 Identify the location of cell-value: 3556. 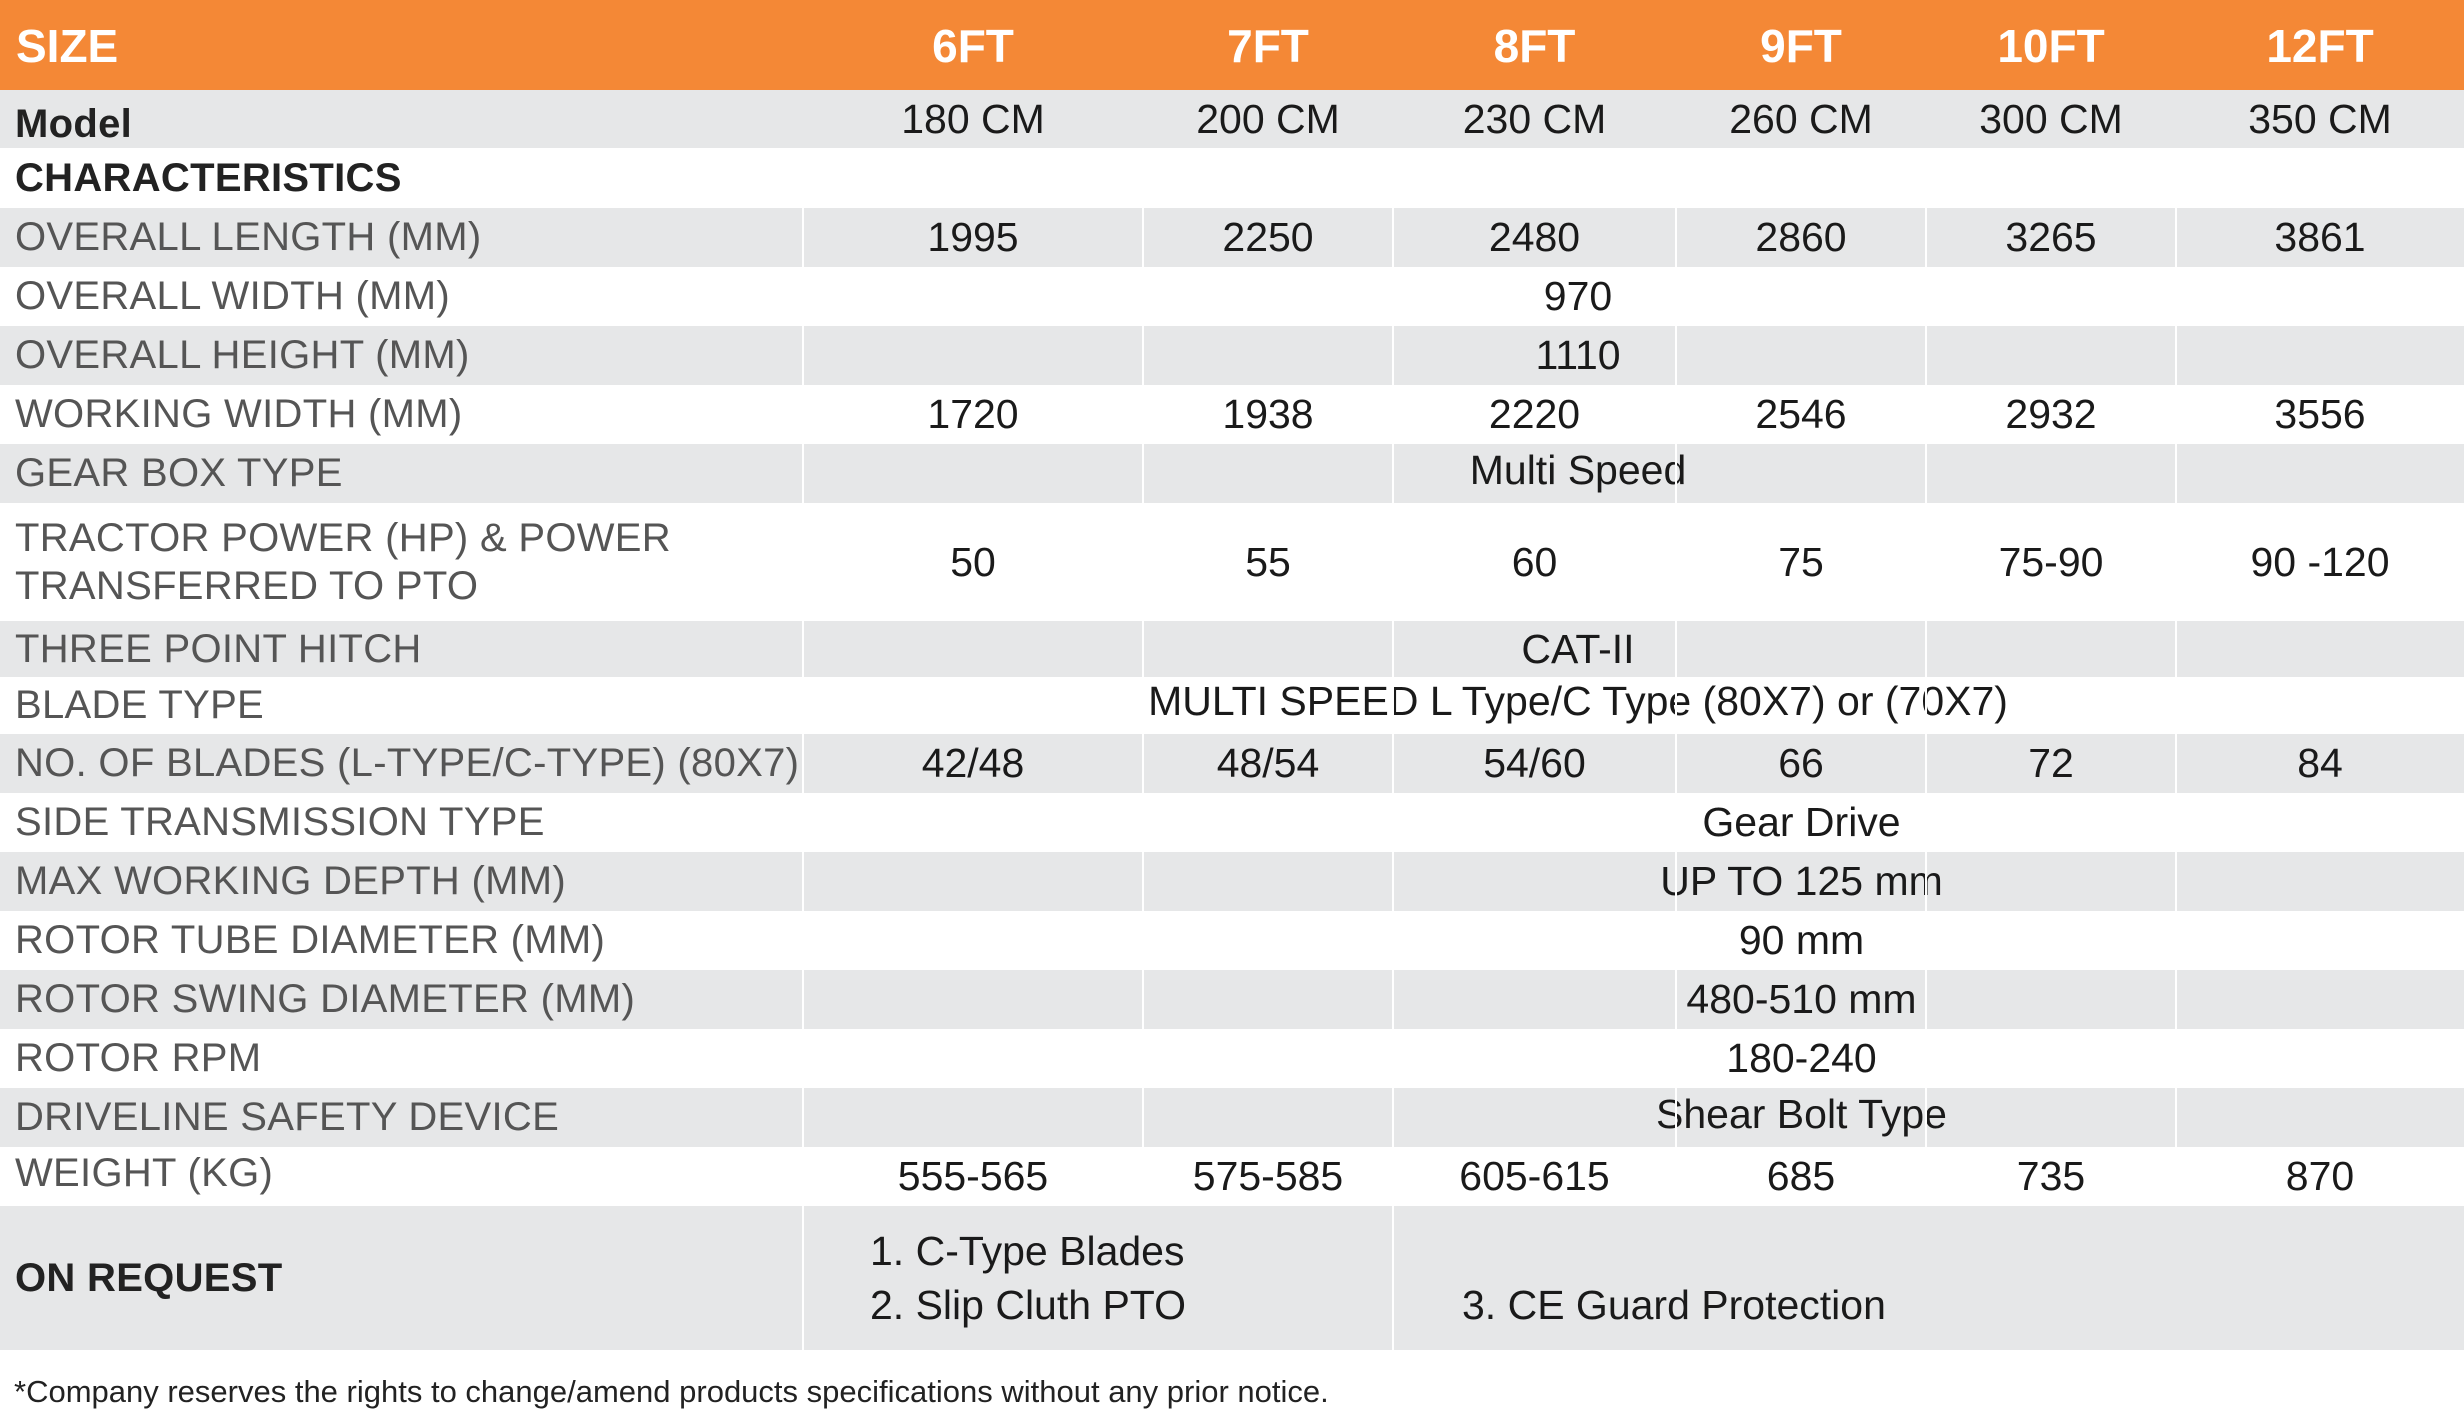
(2320, 414).